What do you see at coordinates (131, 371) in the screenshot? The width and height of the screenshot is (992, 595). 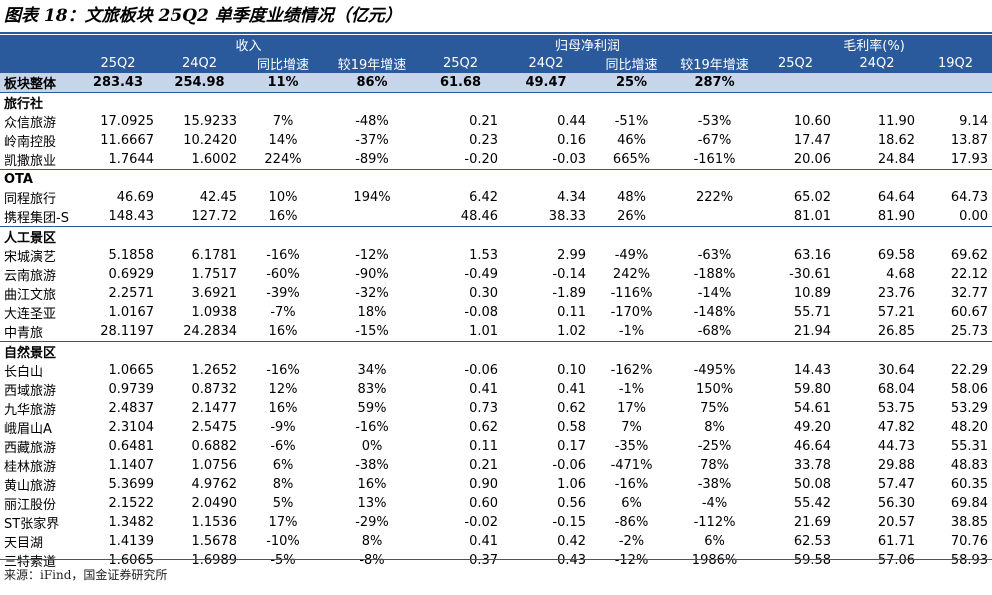 I see `value-cell: 1.0665` at bounding box center [131, 371].